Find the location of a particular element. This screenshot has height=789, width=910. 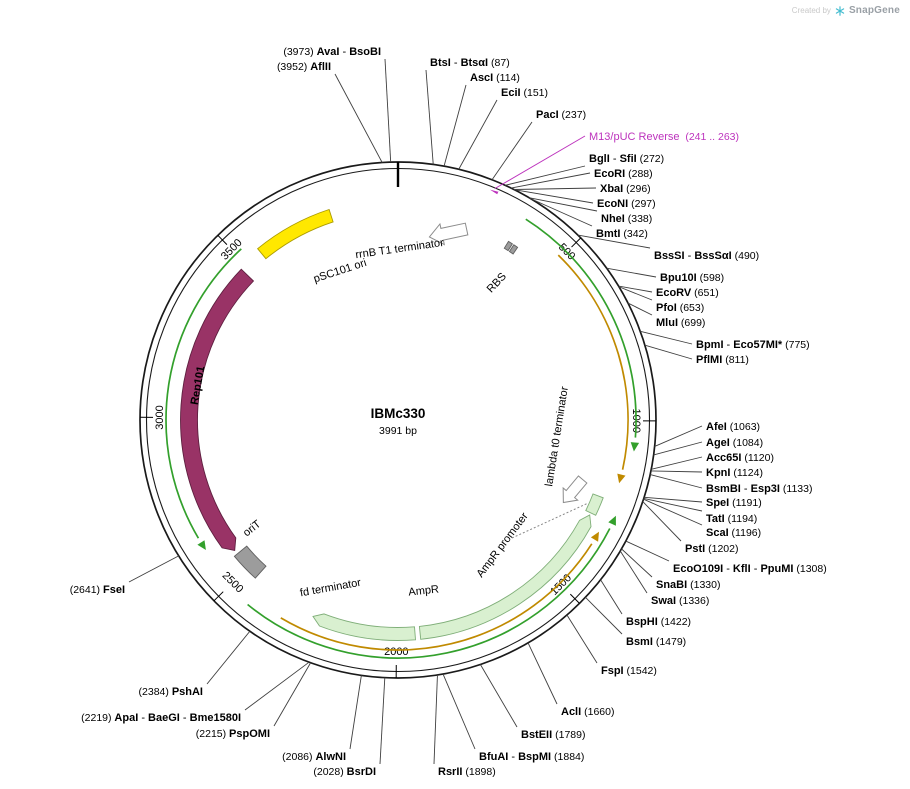

enzyme-leader-mlui is located at coordinates (640, 309).